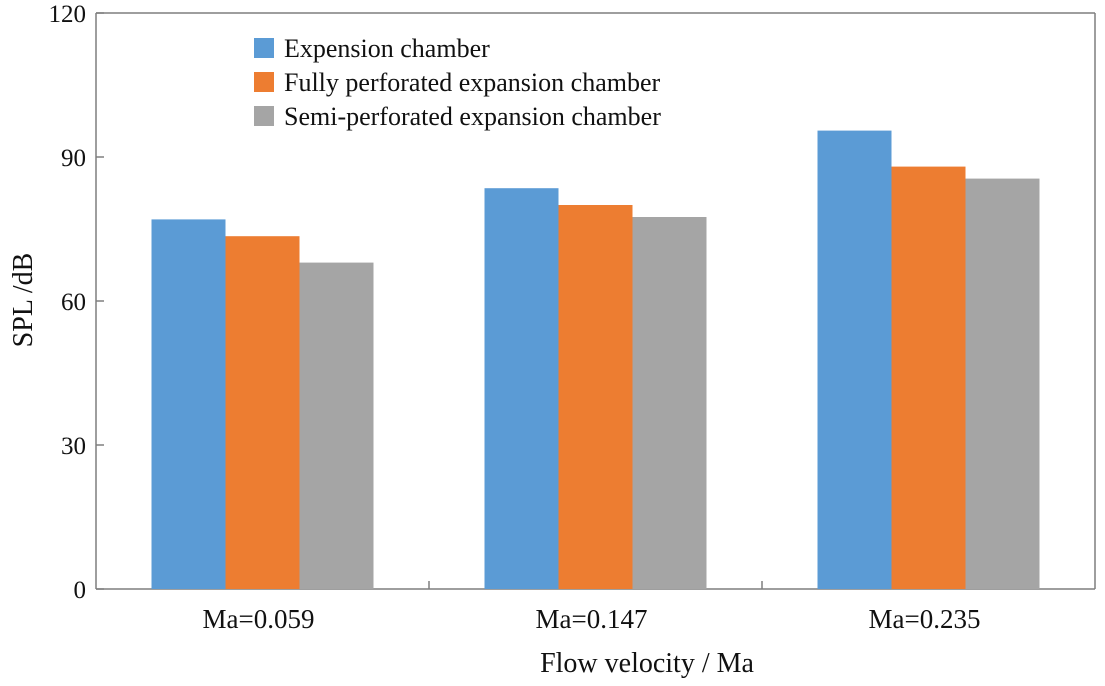 The image size is (1105, 686). What do you see at coordinates (925, 619) in the screenshot?
I see `x-category-label: Ma=0.235` at bounding box center [925, 619].